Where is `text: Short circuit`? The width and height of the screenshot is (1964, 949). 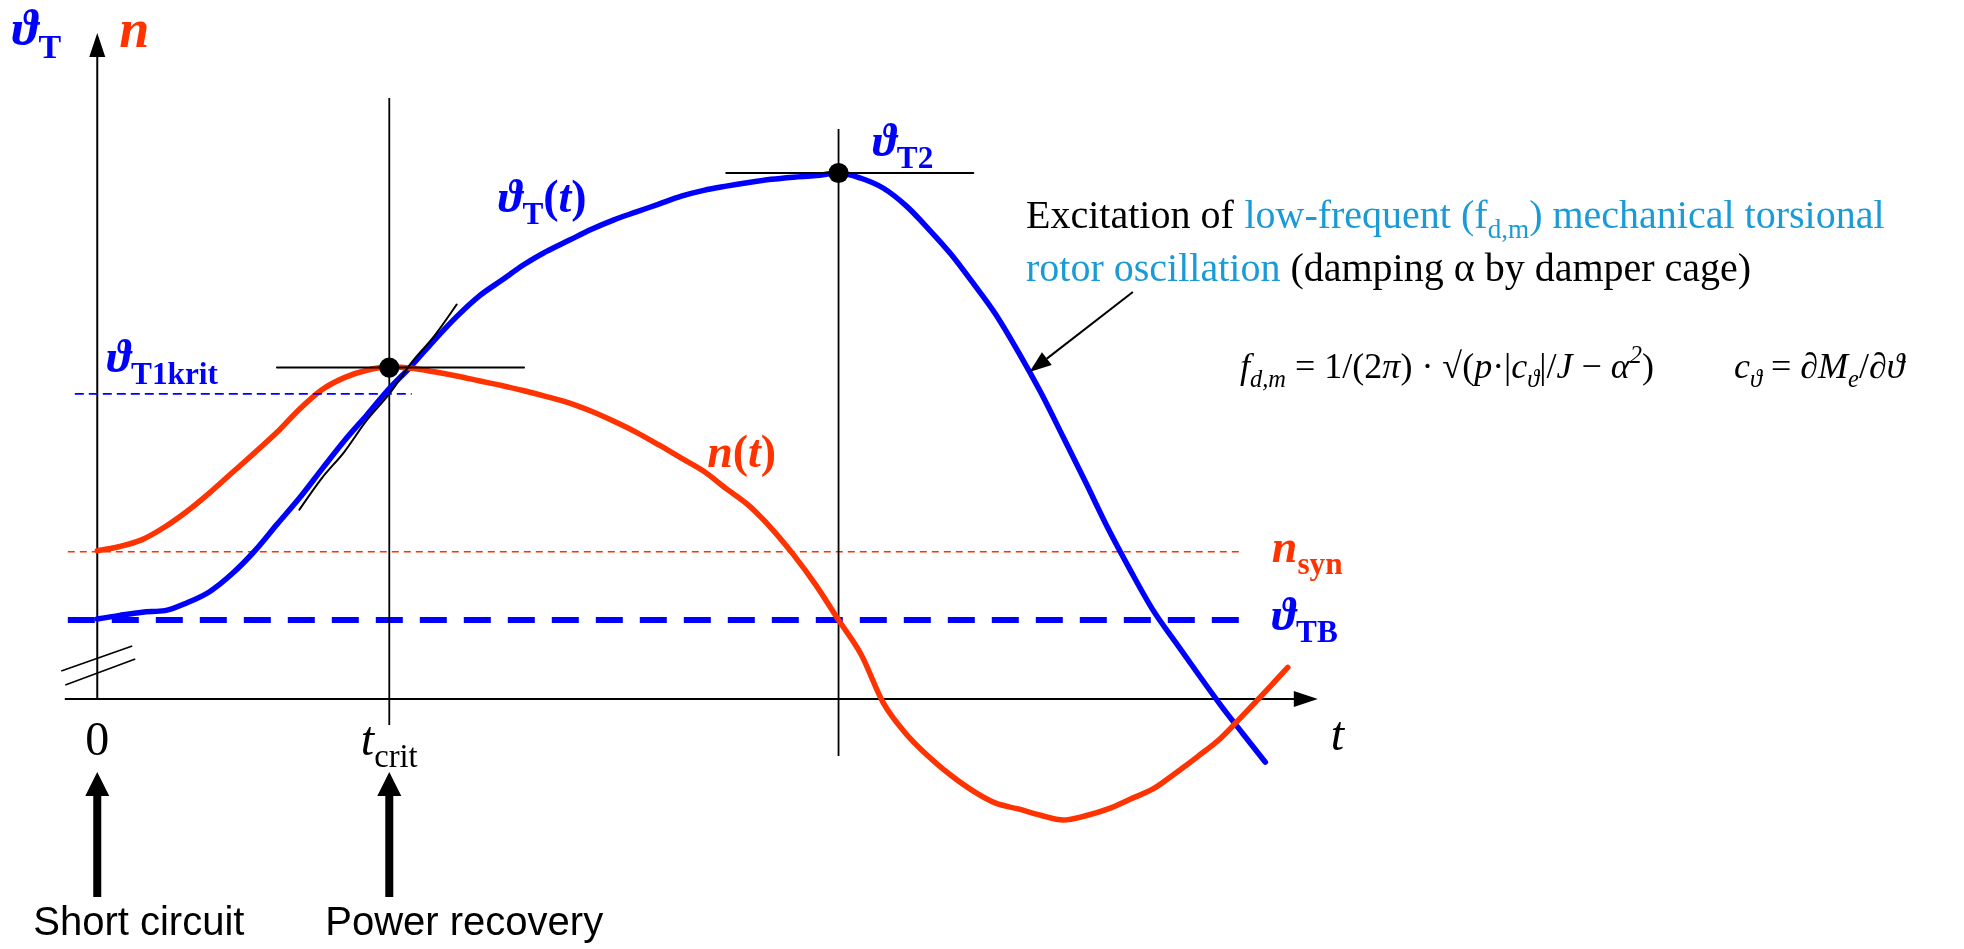
text: Short circuit is located at coordinates (139, 921).